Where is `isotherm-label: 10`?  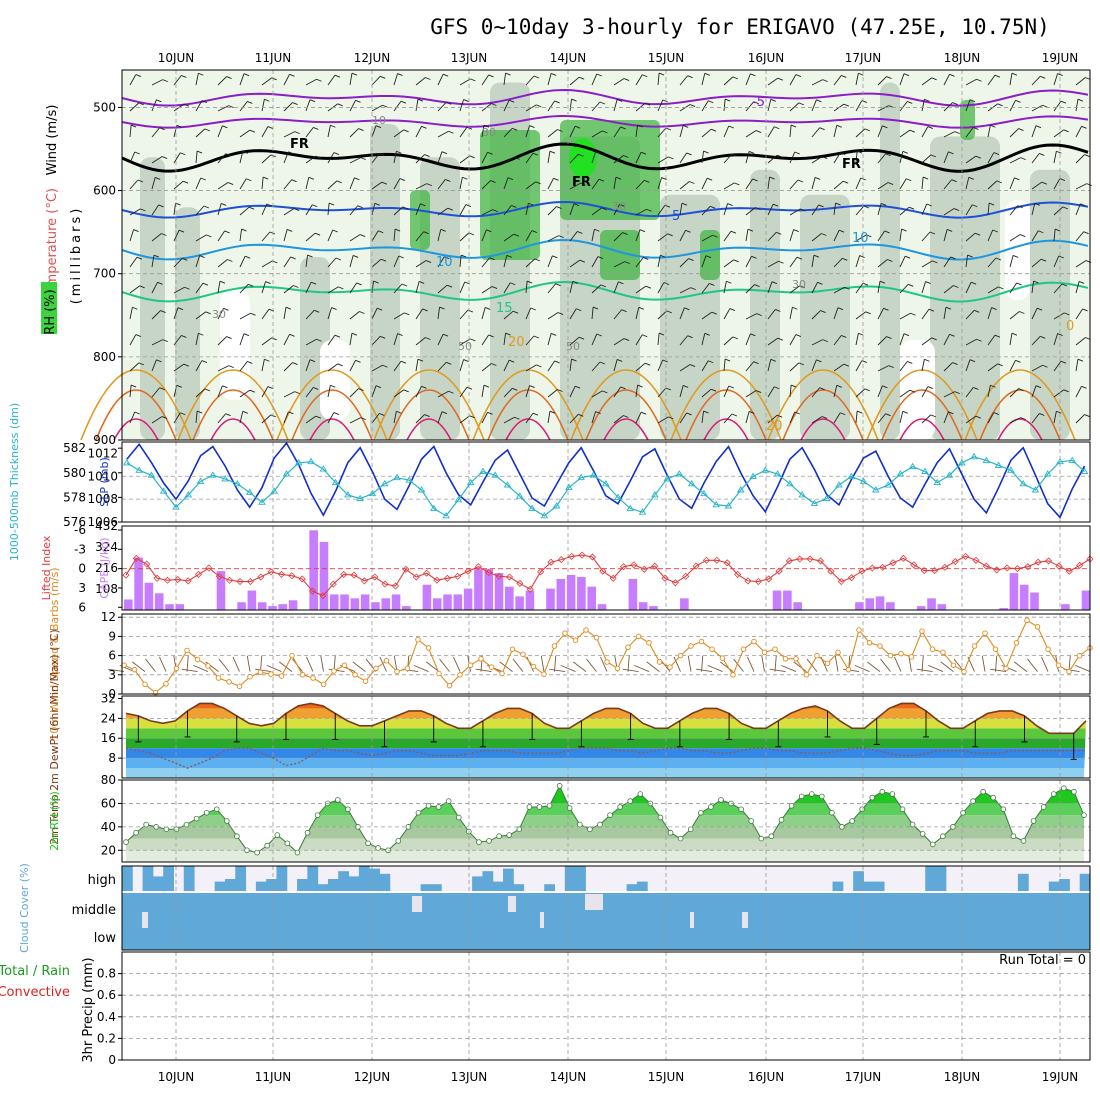 isotherm-label: 10 is located at coordinates (860, 238).